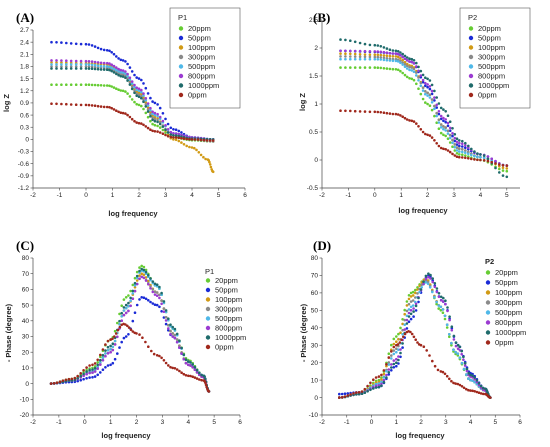 This screenshot has width=550, height=447. Describe the element at coordinates (510, 332) in the screenshot. I see `panel-d-legend-label-1000ppm: 1000ppm` at that location.